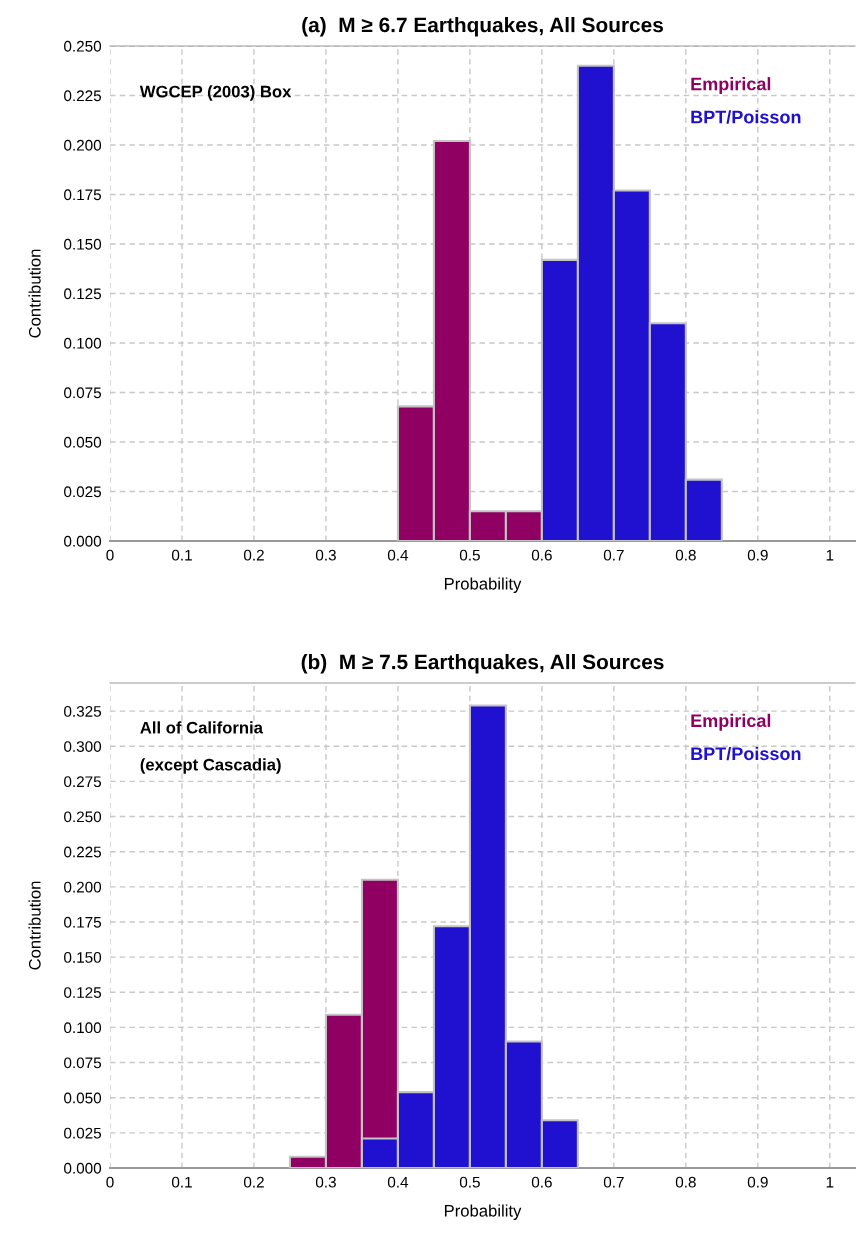 Image resolution: width=857 pixels, height=1247 pixels. Describe the element at coordinates (202, 727) in the screenshot. I see `annotation: All of California` at that location.